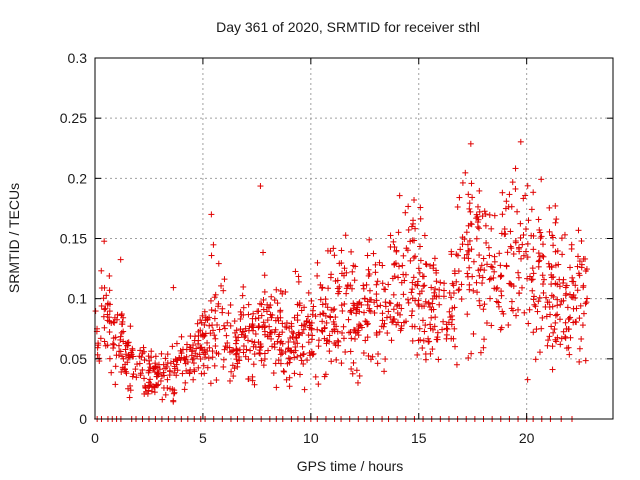 This screenshot has height=480, width=640. Describe the element at coordinates (73, 239) in the screenshot. I see `y-tick-label: 0.15` at that location.